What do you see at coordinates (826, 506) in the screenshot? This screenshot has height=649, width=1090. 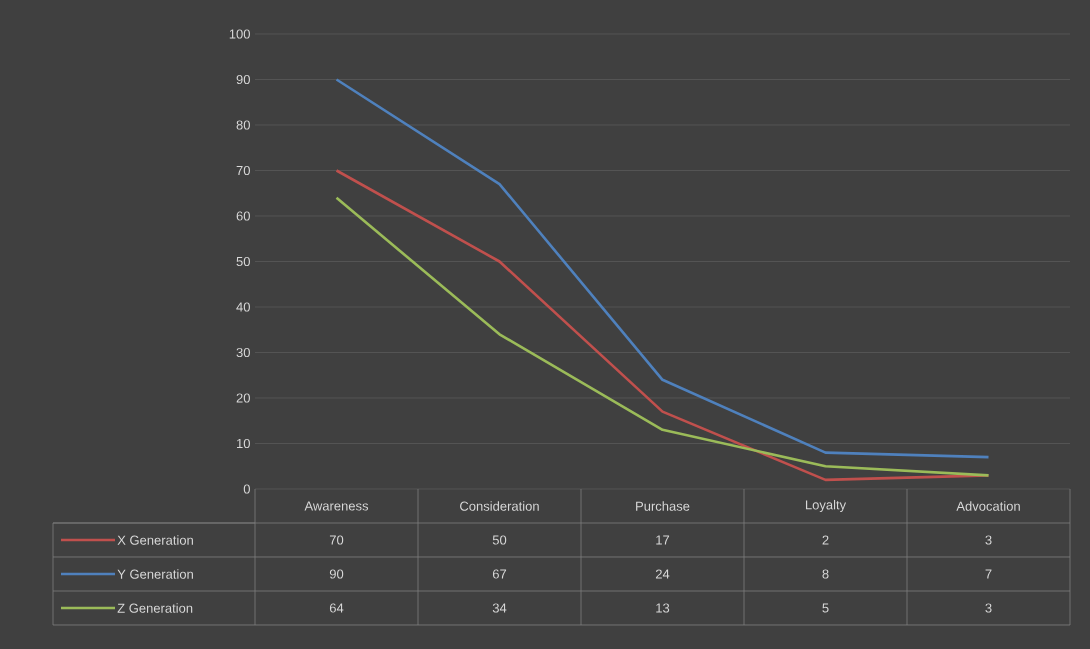 I see `x-tick-label: Loyalty` at bounding box center [826, 506].